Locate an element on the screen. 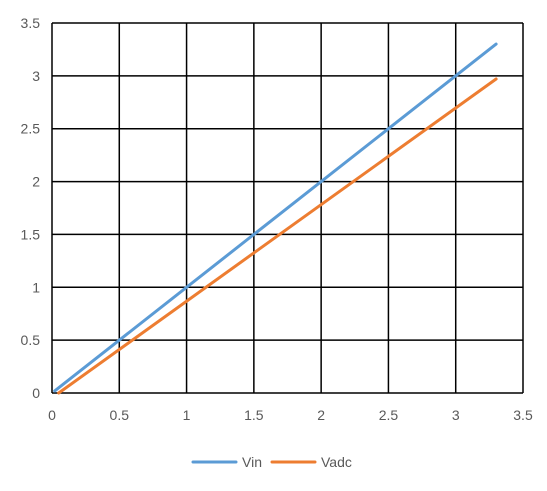 This screenshot has width=547, height=491. y-tick-label: 1.5 is located at coordinates (31, 234).